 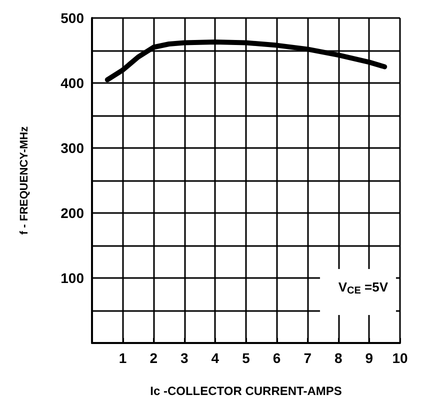 What do you see at coordinates (122, 358) in the screenshot?
I see `x-tick-label: 1` at bounding box center [122, 358].